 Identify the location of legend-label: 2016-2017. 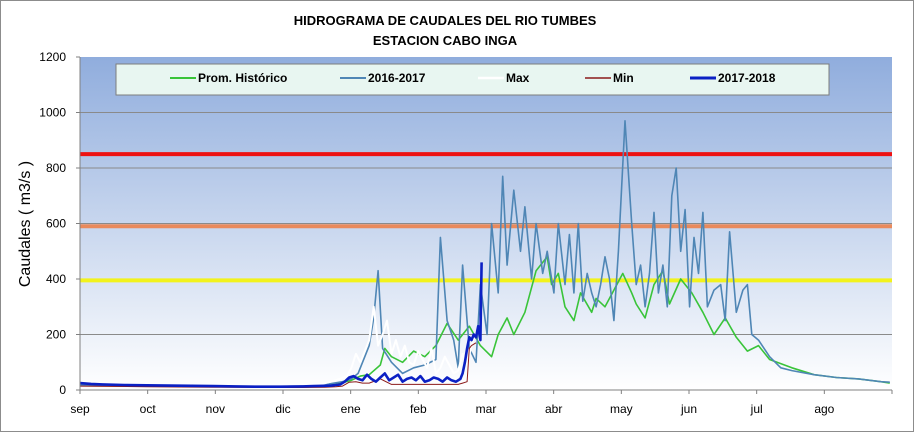
(397, 78).